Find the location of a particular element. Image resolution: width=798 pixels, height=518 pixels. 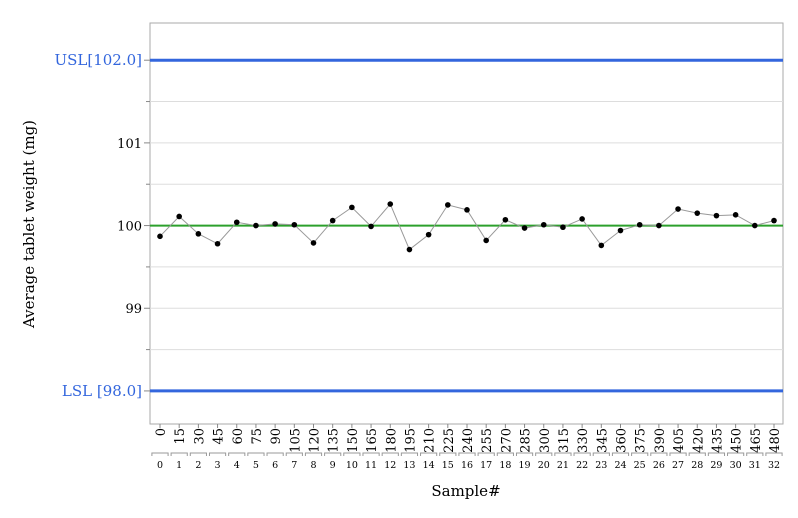

x-tick-label: 375 is located at coordinates (641, 440).